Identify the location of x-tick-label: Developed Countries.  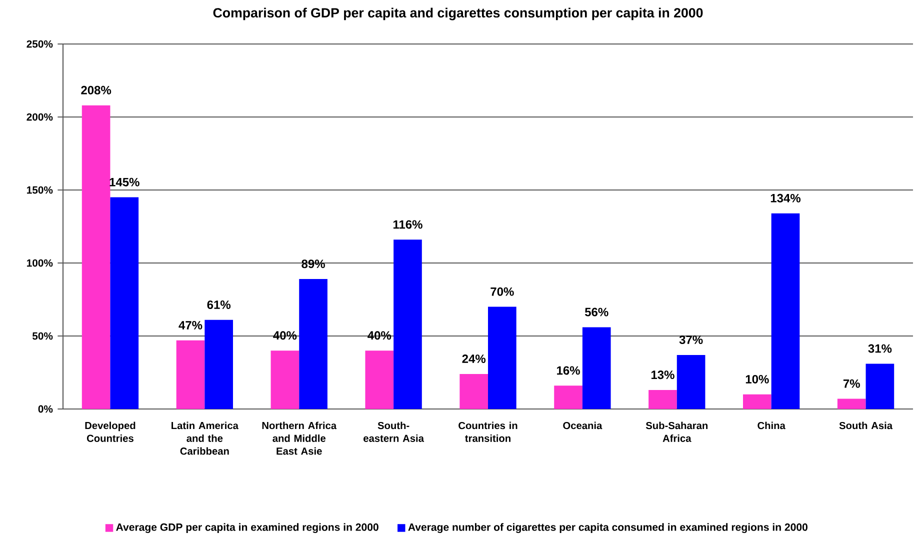
(110, 432).